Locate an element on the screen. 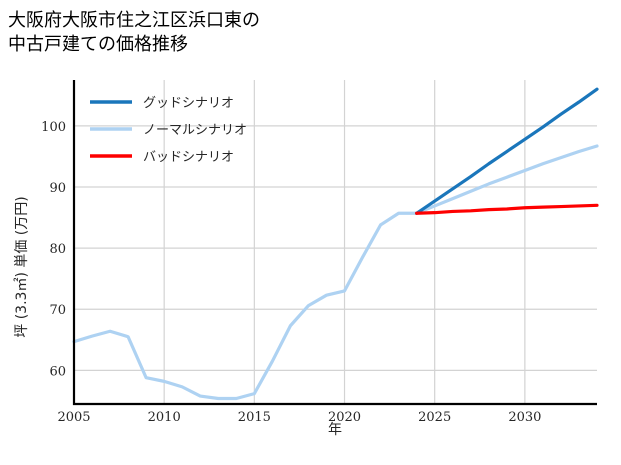 The image size is (621, 465). y-tick-label: 60 is located at coordinates (57, 371).